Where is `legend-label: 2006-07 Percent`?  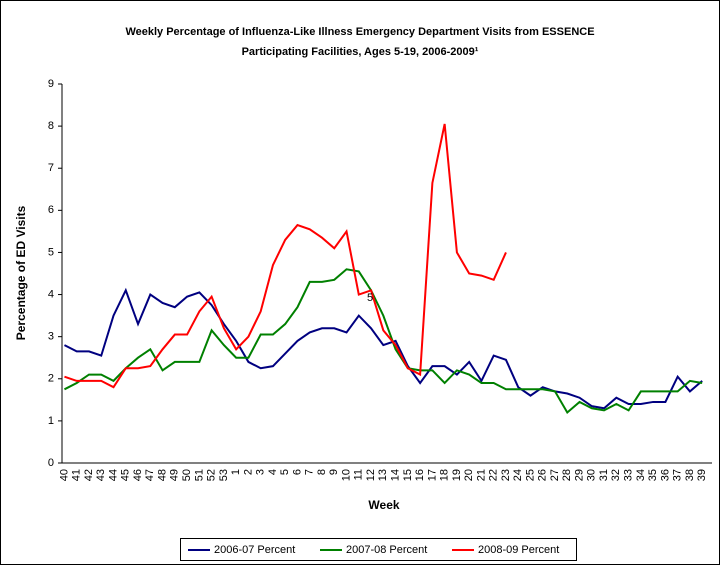 legend-label: 2006-07 Percent is located at coordinates (254, 550).